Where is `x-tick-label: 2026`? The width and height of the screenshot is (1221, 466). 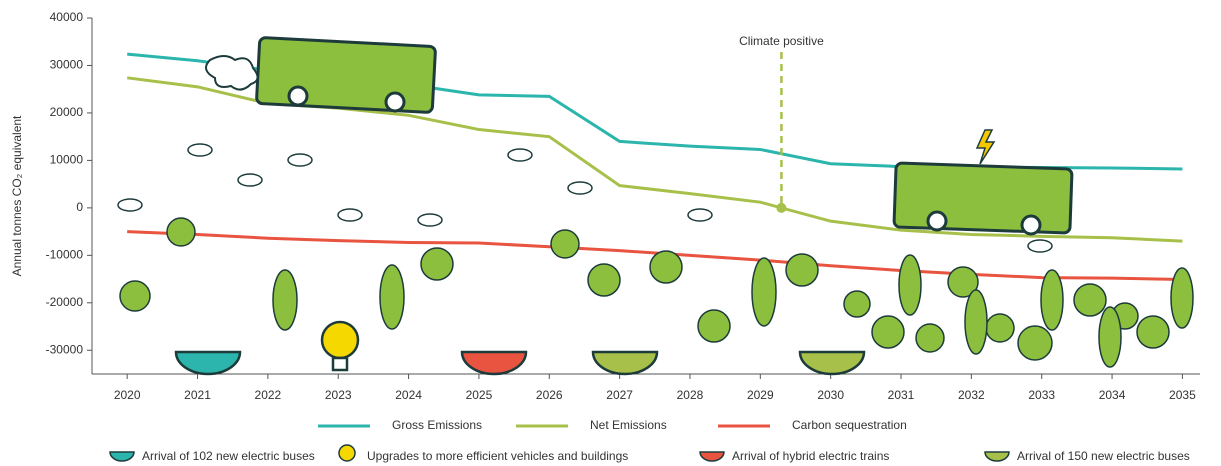 x-tick-label: 2026 is located at coordinates (549, 395).